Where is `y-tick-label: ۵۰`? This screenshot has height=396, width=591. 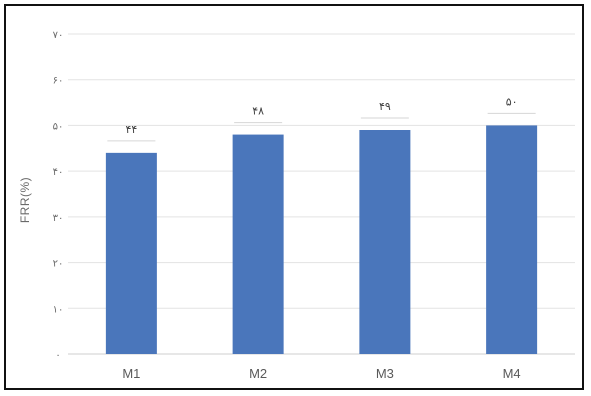
y-tick-label: ۵۰ is located at coordinates (58, 126).